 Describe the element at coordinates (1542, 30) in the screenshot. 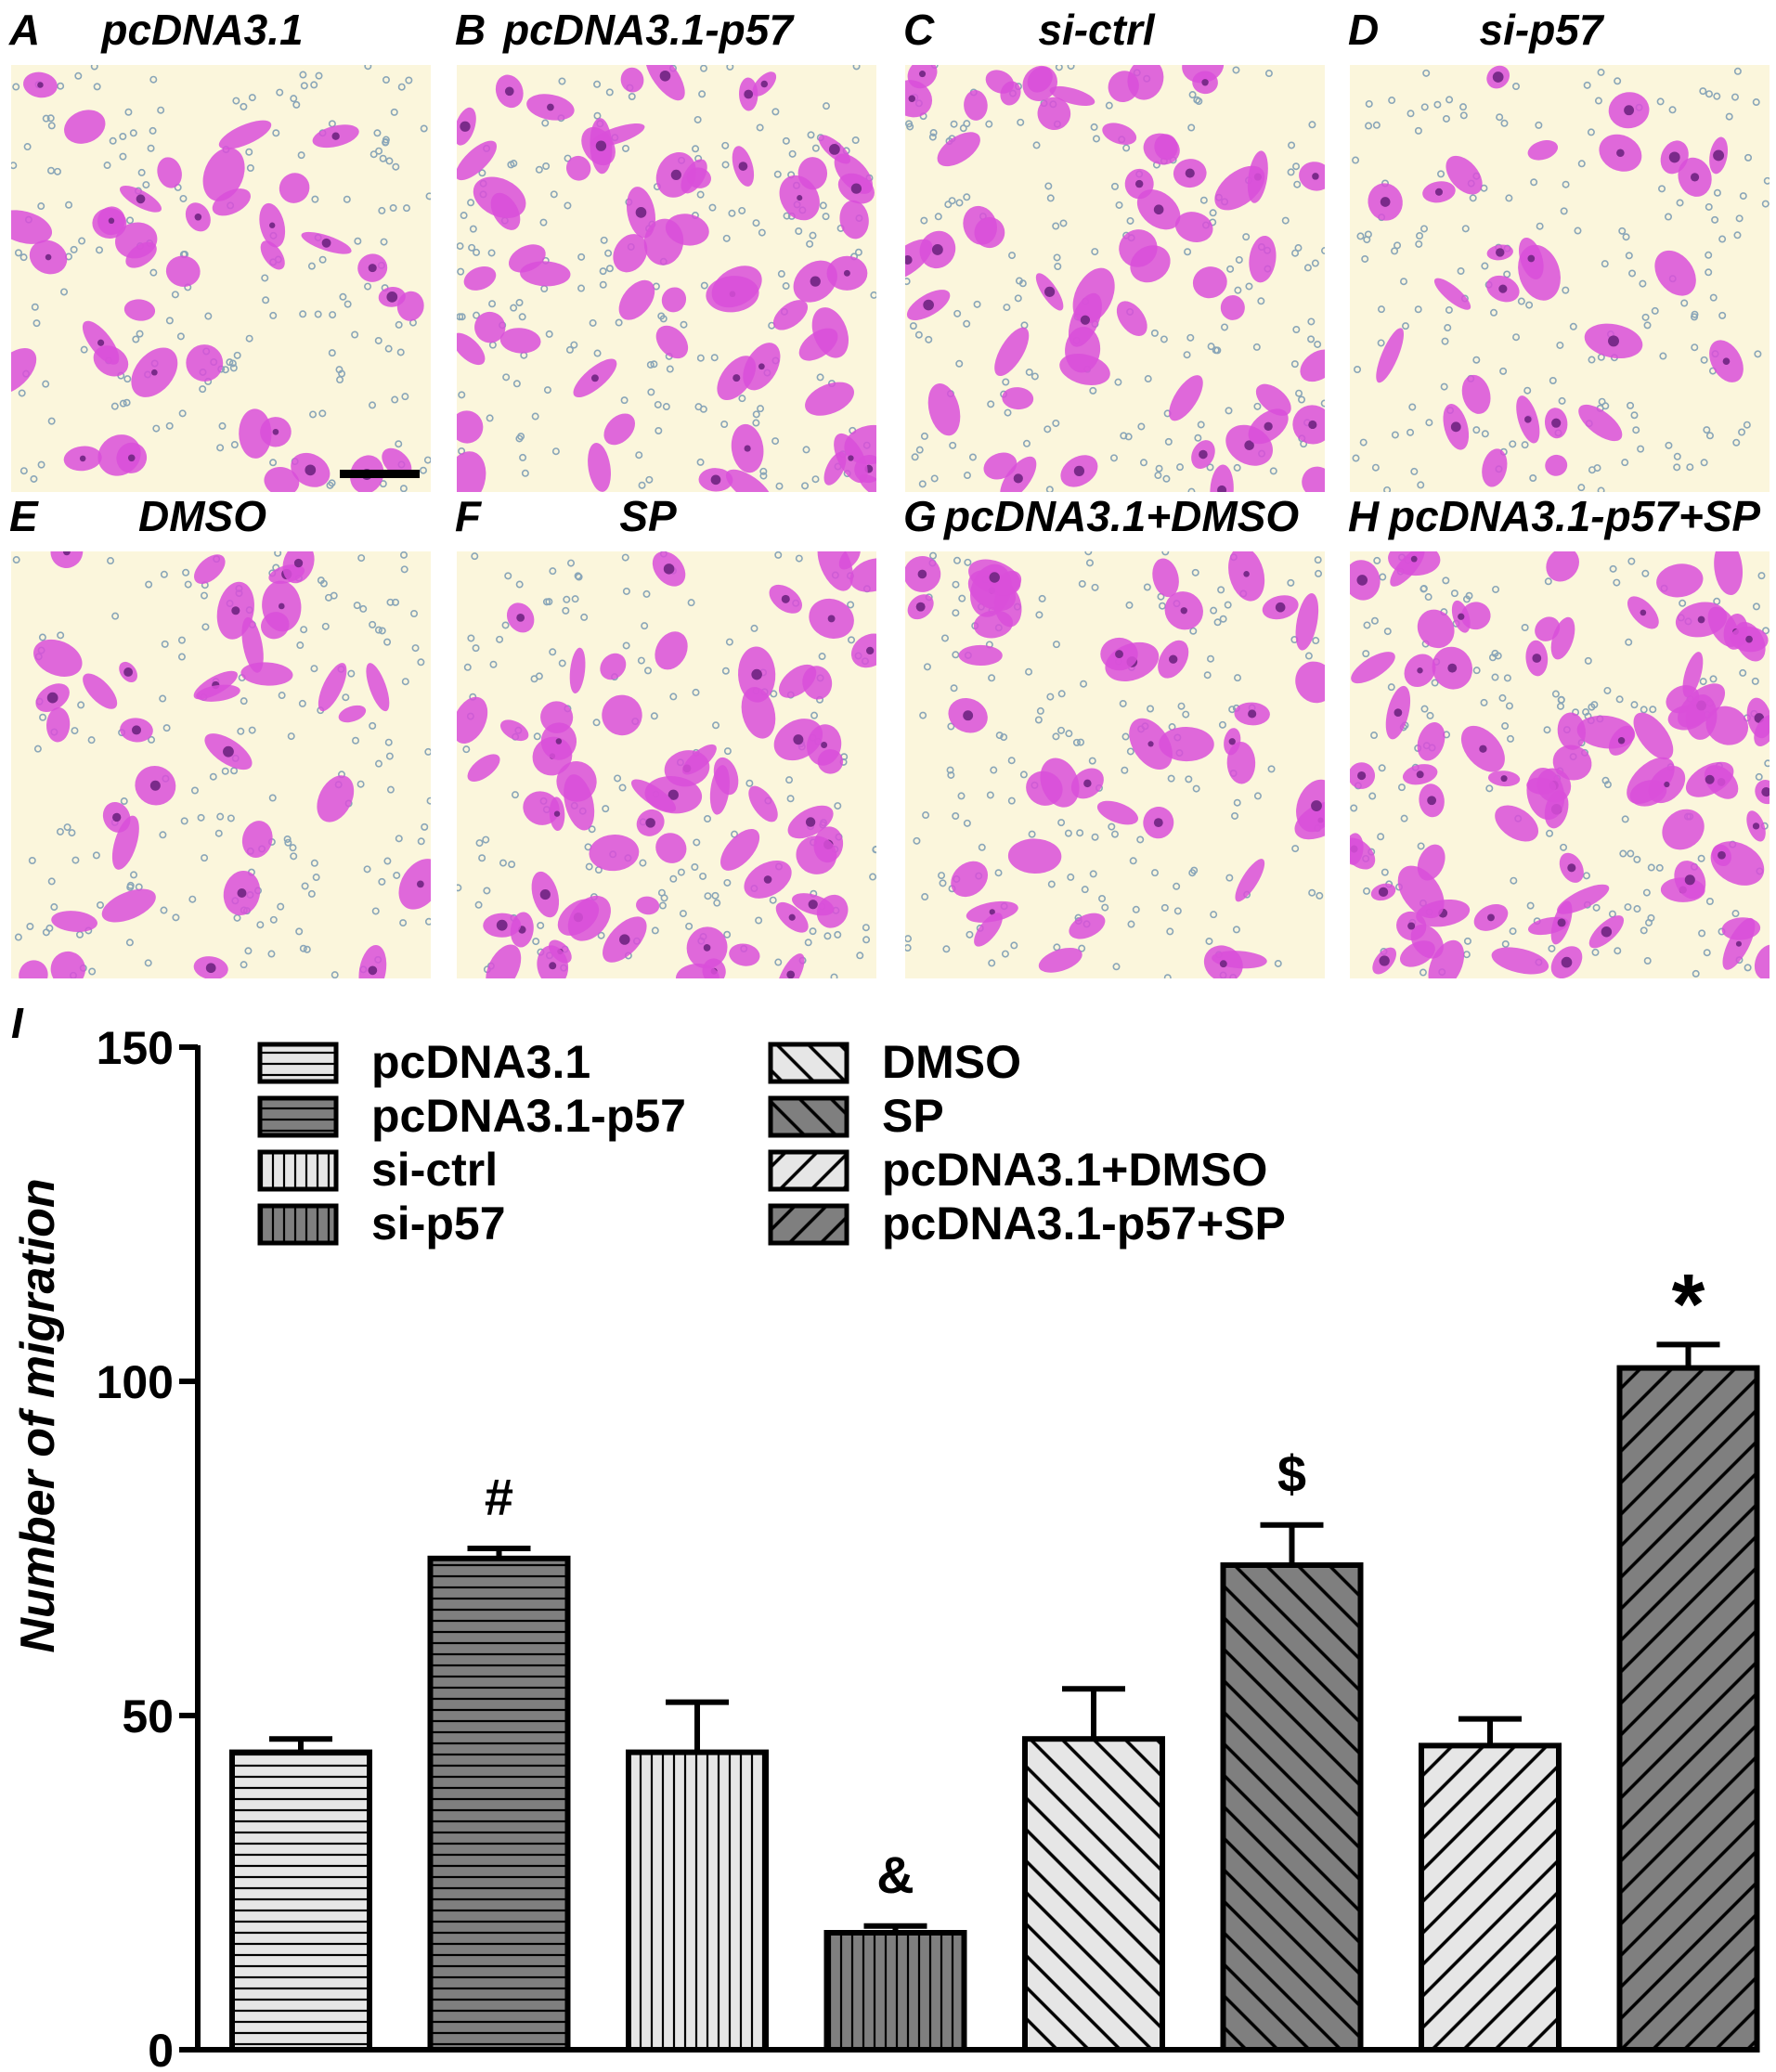

I see `panel-title: si-p57` at that location.